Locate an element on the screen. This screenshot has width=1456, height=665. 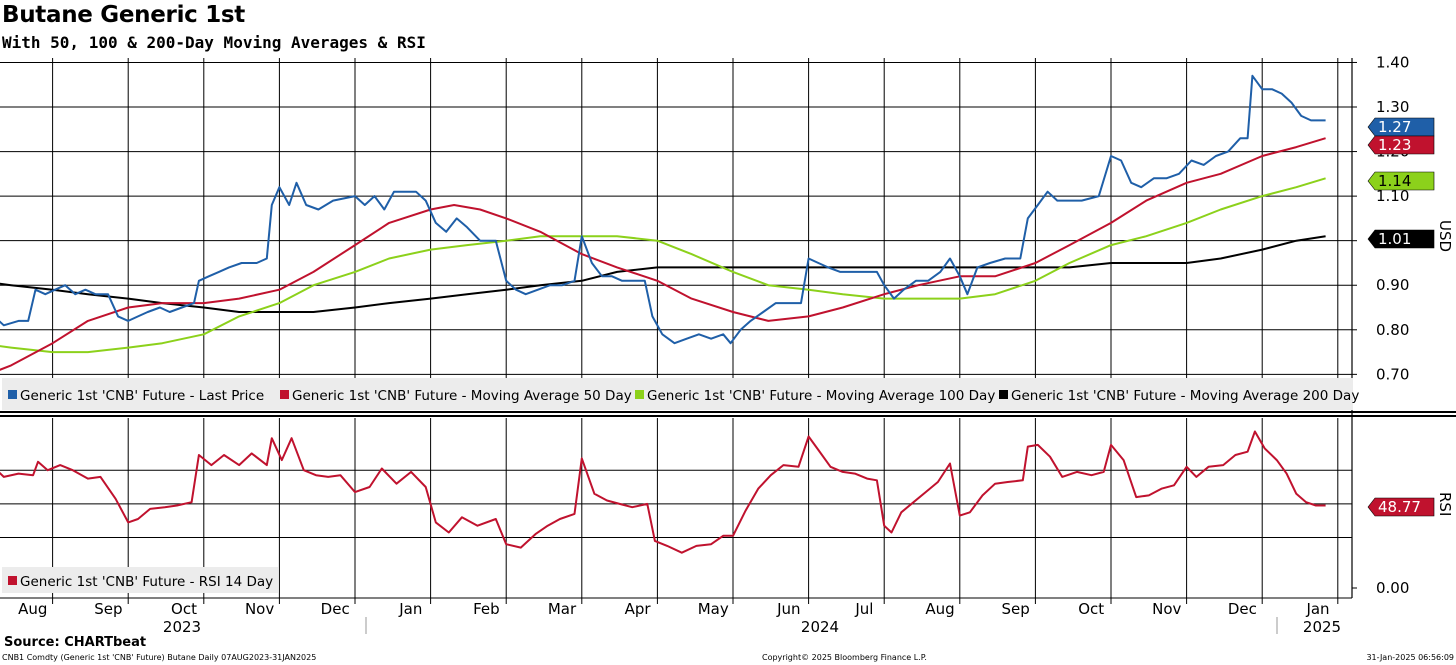
timestamp: 31-Jan-2025 06:56:09 is located at coordinates (1410, 657).